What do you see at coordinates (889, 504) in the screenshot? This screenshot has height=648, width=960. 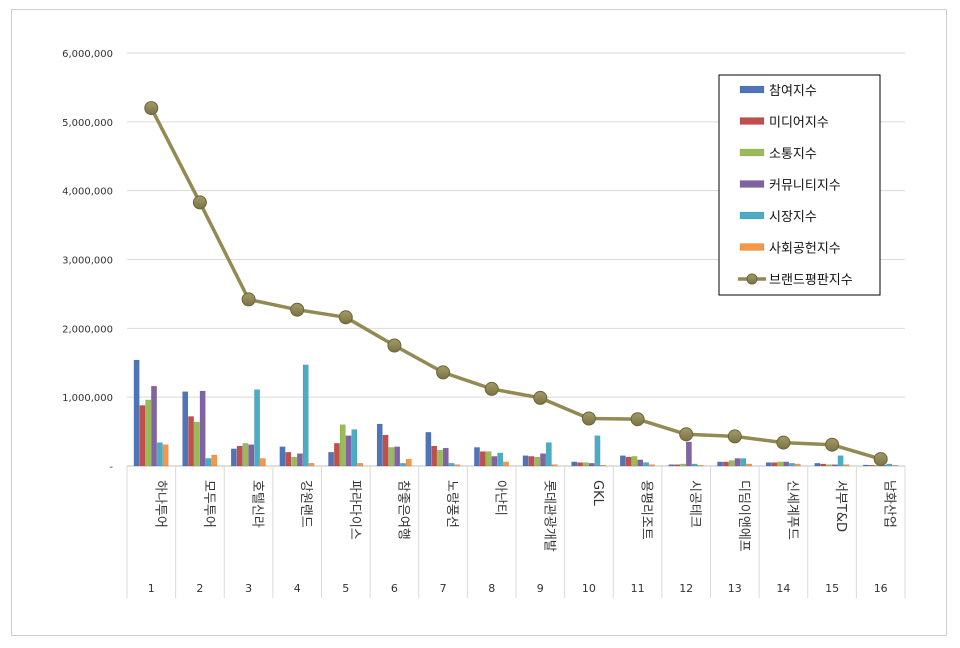 I see `category-label: 남화산업` at bounding box center [889, 504].